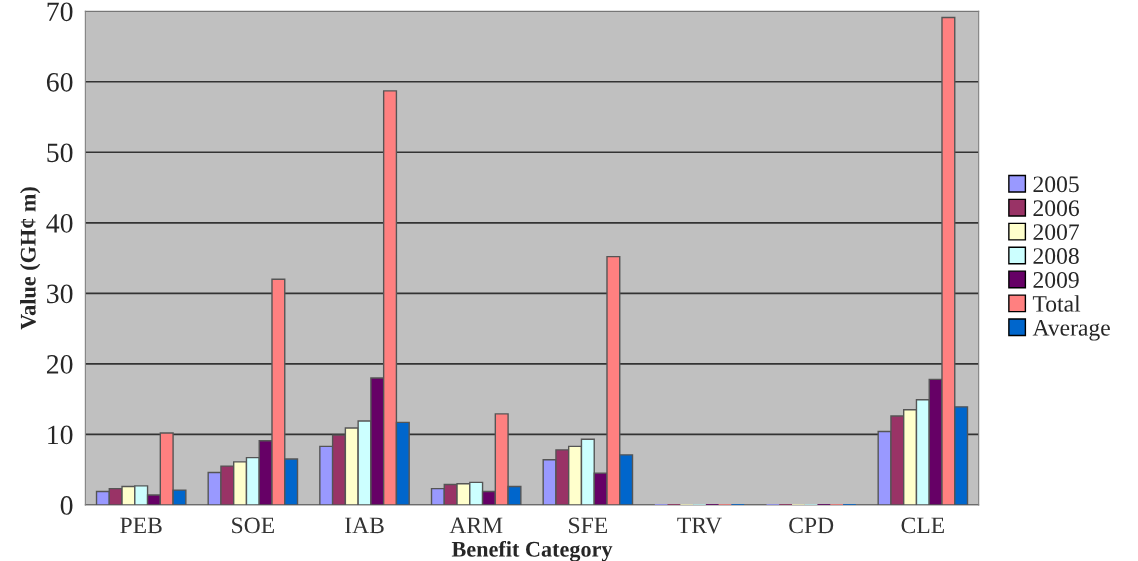  What do you see at coordinates (60, 153) in the screenshot?
I see `y-tick-label: 50` at bounding box center [60, 153].